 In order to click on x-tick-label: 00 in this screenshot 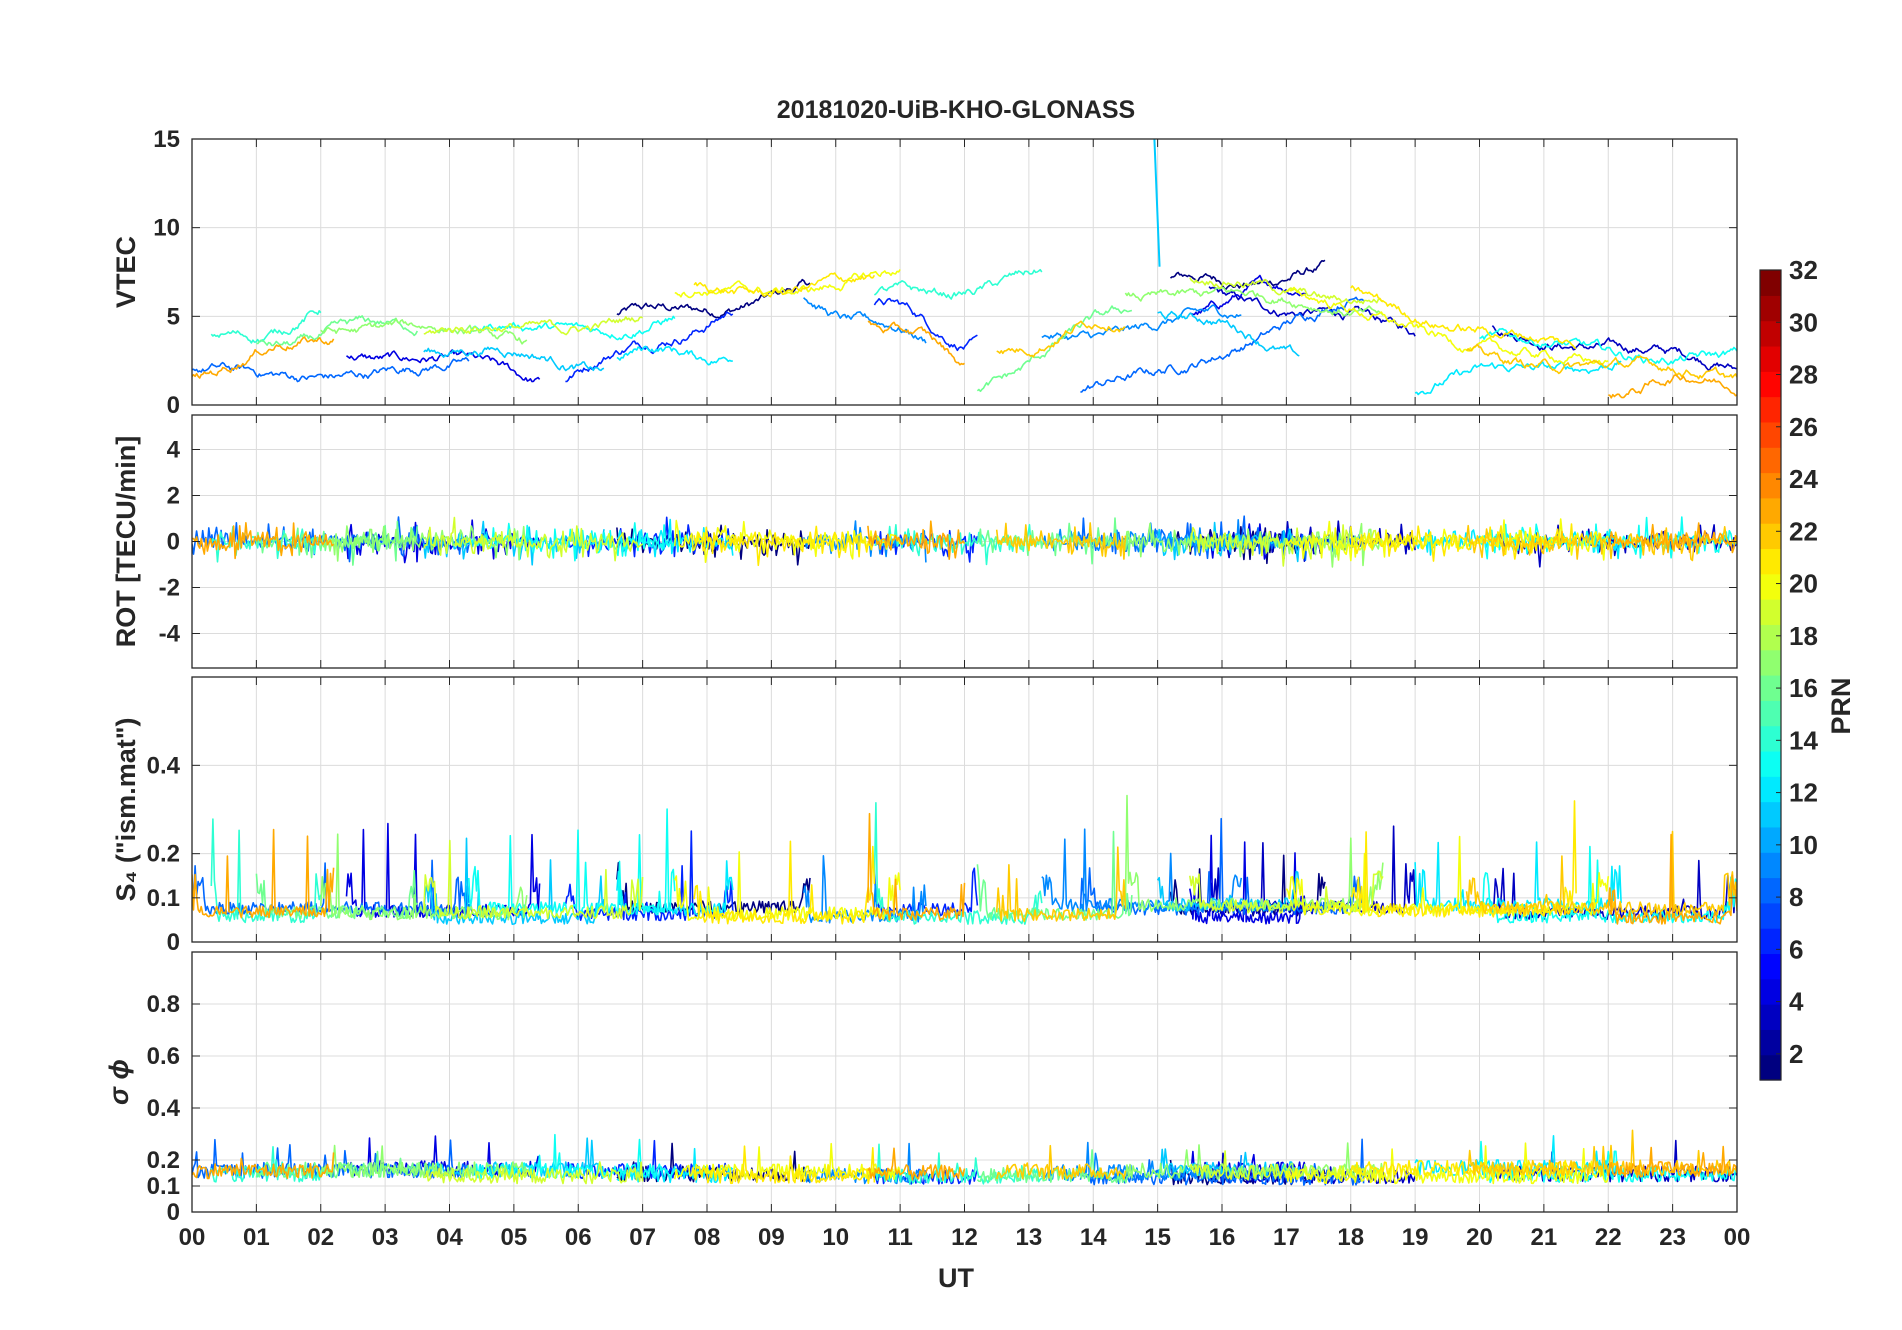, I will do `click(192, 1237)`.